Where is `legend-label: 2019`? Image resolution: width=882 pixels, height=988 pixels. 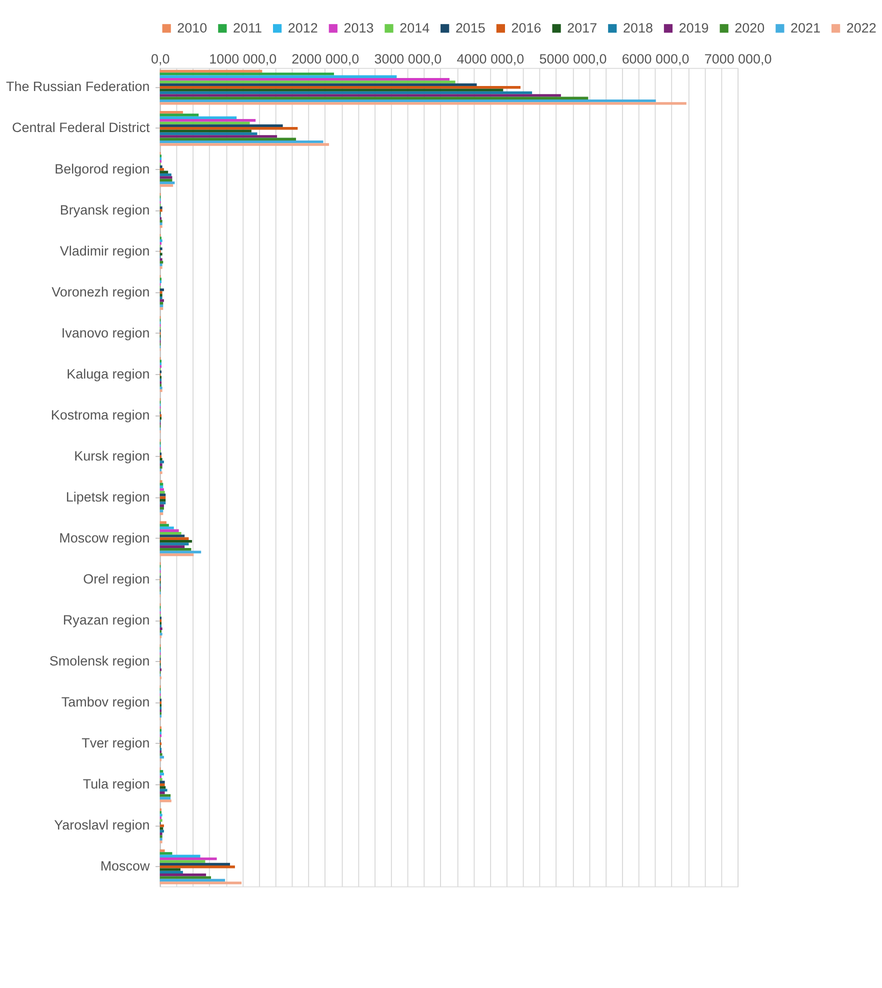 legend-label: 2019 is located at coordinates (693, 28).